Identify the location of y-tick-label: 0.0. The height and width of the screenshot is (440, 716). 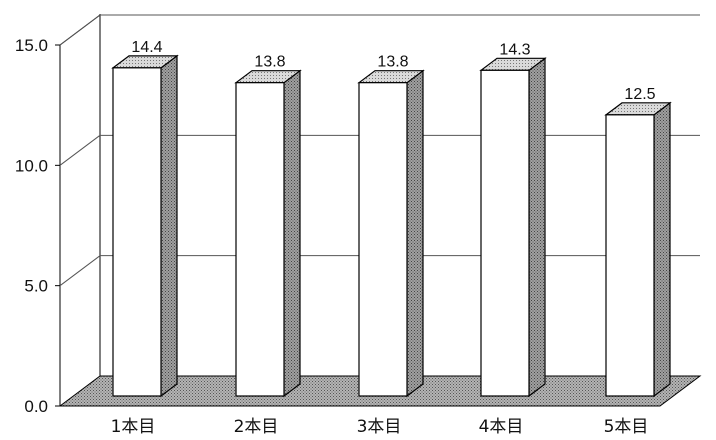
(36, 406).